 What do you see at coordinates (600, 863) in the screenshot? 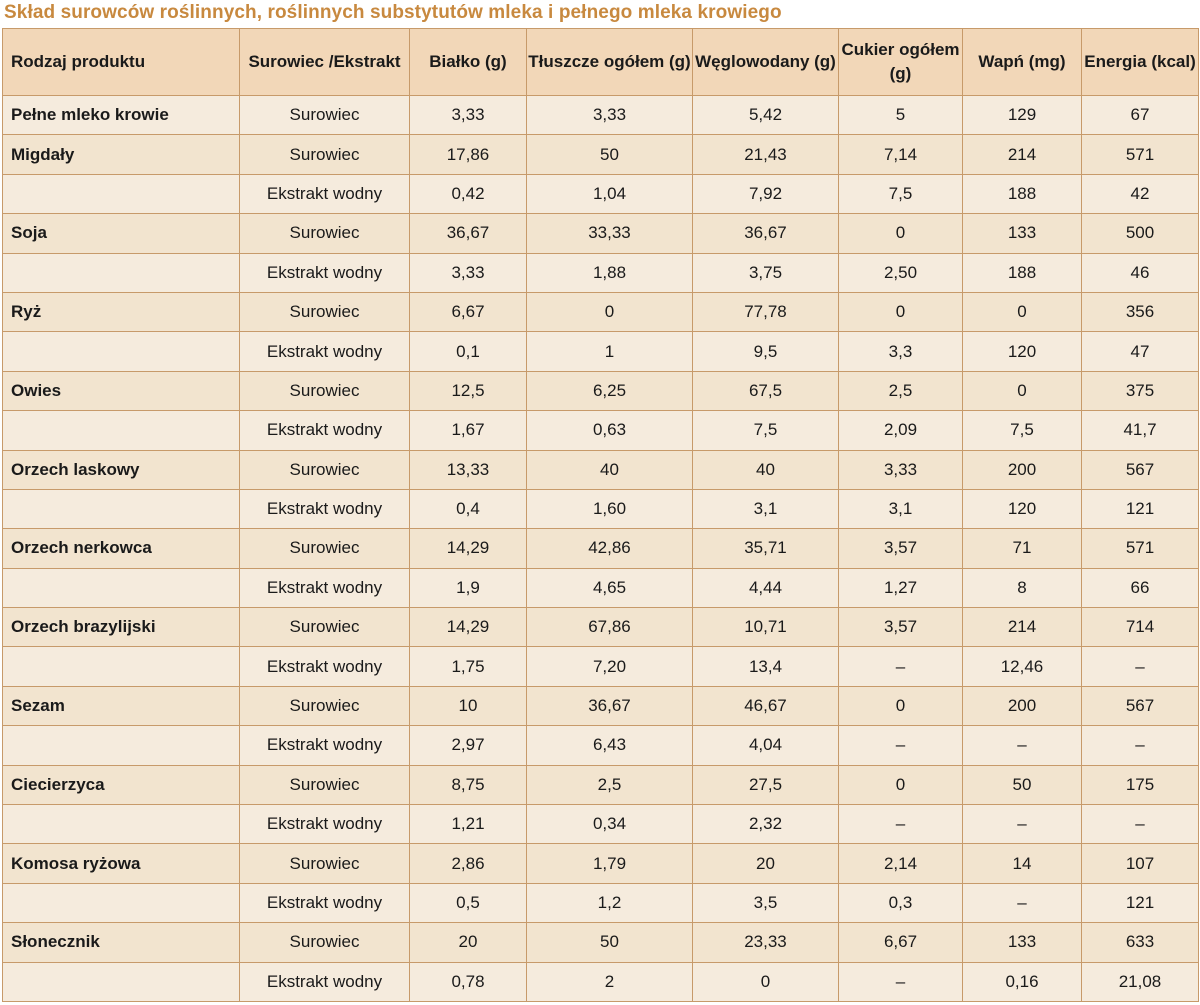
I see `table-row: Komosa ryżowa Surowiec 2,86 1,79 20 2,14 14 107` at bounding box center [600, 863].